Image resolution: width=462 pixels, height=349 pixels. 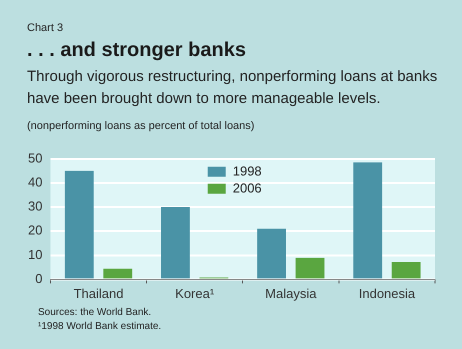 I want to click on x-tick-label: Malaysia, so click(x=291, y=293).